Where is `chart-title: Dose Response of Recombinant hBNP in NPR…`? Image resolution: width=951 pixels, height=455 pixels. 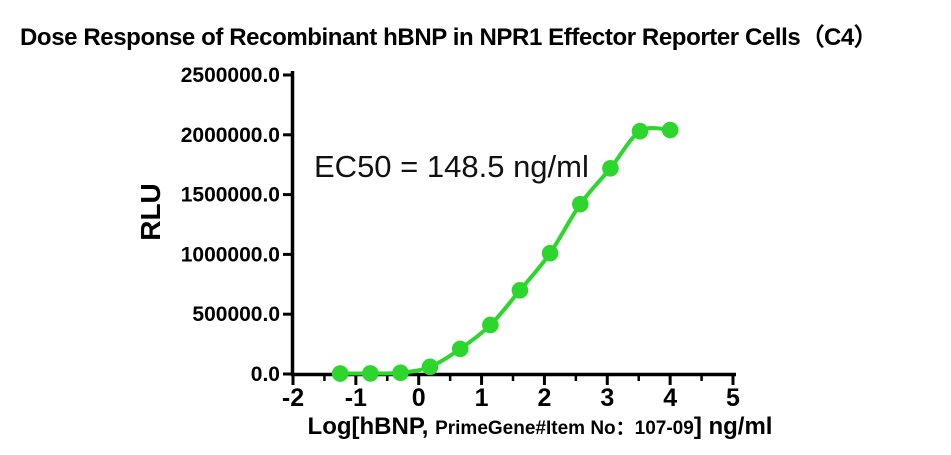
chart-title: Dose Response of Recombinant hBNP in NPR… is located at coordinates (449, 37).